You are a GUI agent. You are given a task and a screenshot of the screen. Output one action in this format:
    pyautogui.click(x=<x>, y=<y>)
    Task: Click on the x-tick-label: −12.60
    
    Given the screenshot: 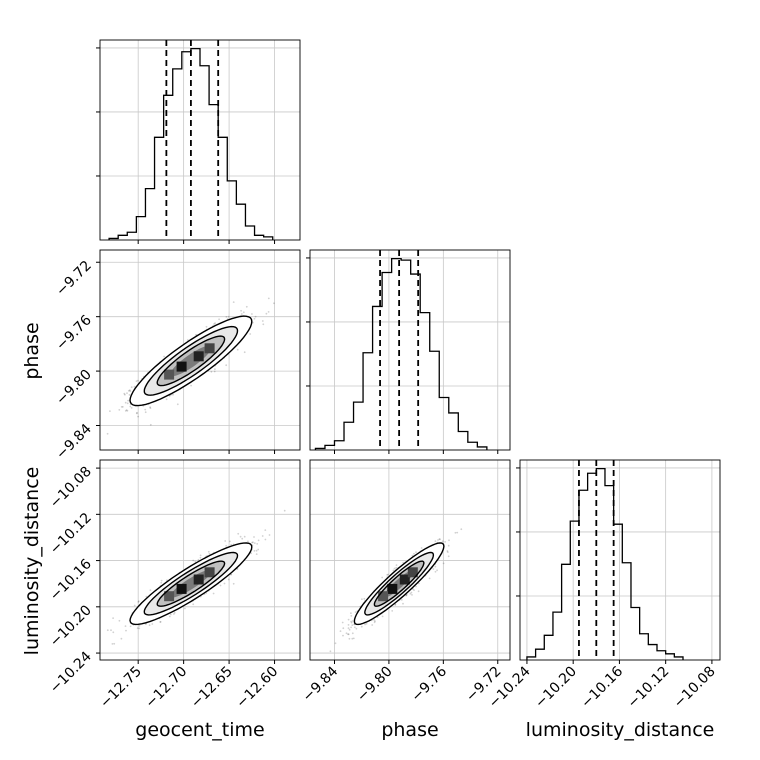 What is the action you would take?
    pyautogui.click(x=257, y=688)
    